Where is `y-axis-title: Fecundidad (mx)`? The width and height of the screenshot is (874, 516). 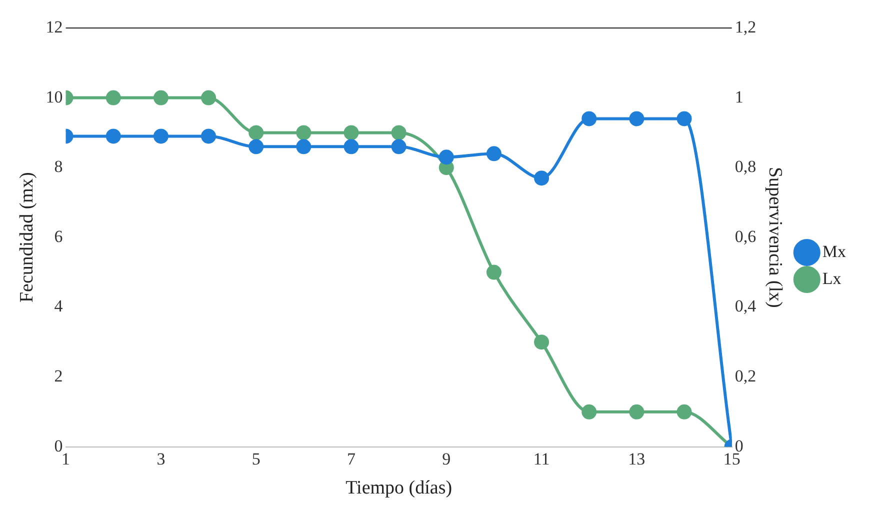
y-axis-title: Fecundidad (mx) is located at coordinates (27, 237).